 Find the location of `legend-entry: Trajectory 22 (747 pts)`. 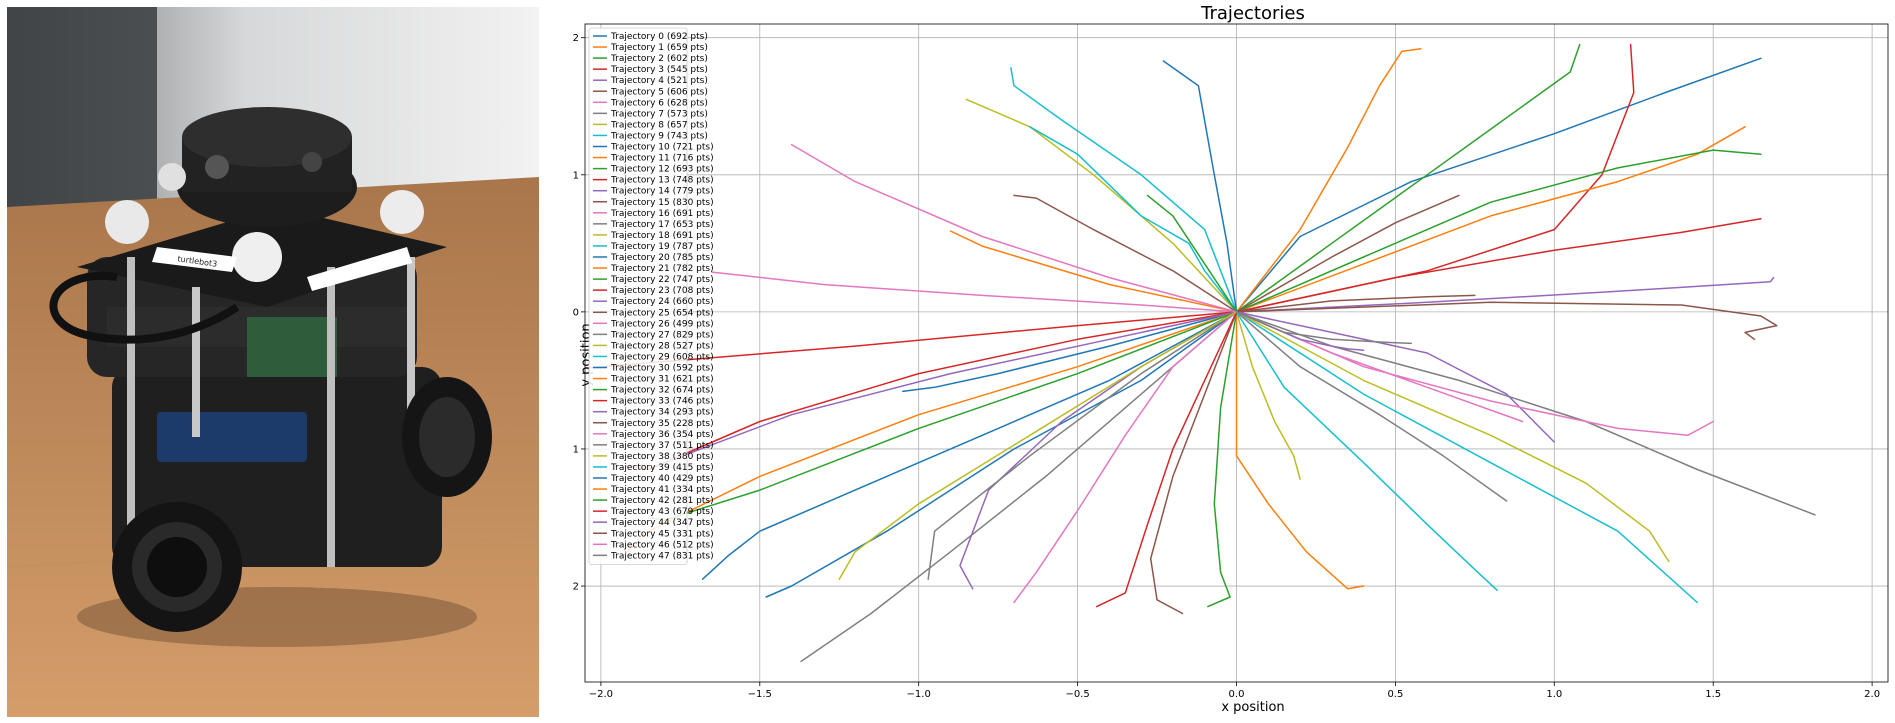

legend-entry: Trajectory 22 (747 pts) is located at coordinates (662, 280).